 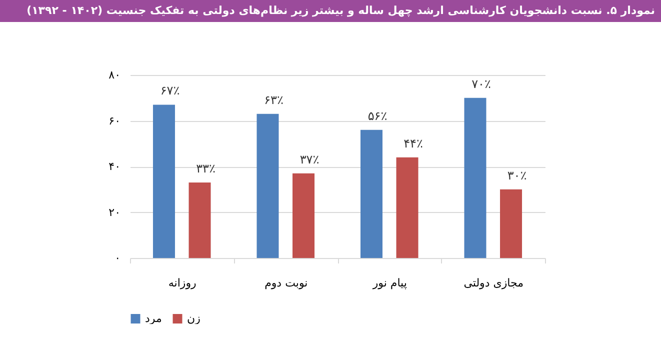 What do you see at coordinates (114, 166) in the screenshot?
I see `y-tick-label: ۴۰` at bounding box center [114, 166].